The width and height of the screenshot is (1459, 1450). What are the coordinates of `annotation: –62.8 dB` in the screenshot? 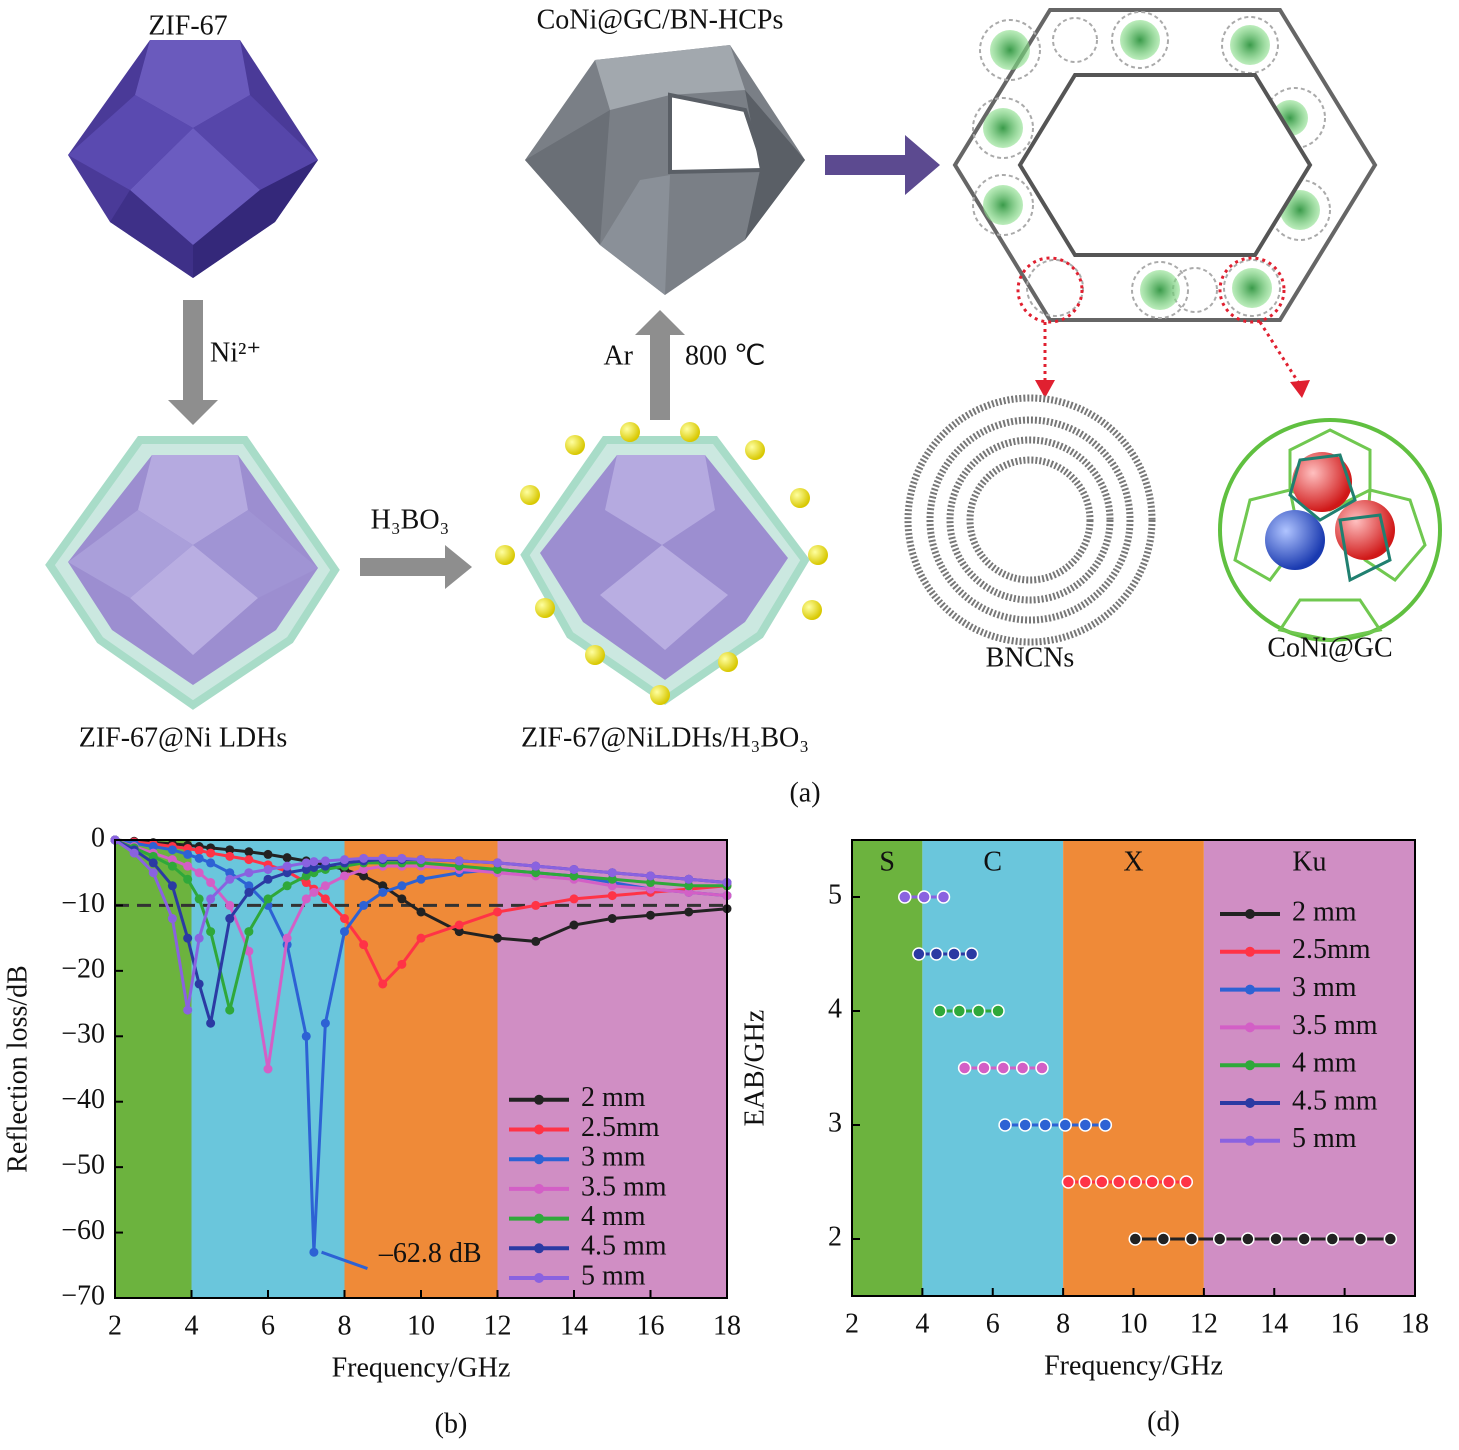 It's located at (430, 1253).